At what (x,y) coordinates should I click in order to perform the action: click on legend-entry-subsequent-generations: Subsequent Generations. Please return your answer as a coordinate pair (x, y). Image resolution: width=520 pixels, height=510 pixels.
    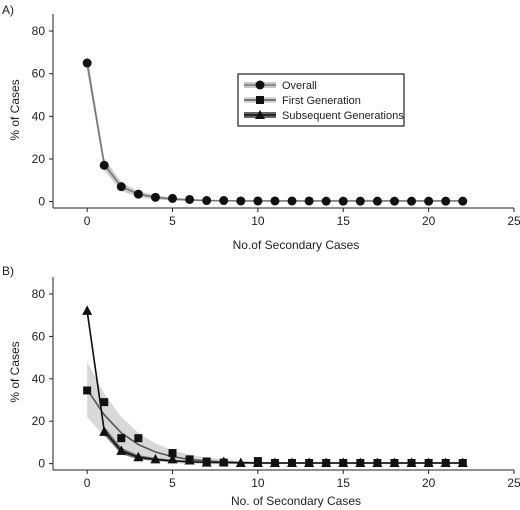
    Looking at the image, I should click on (324, 116).